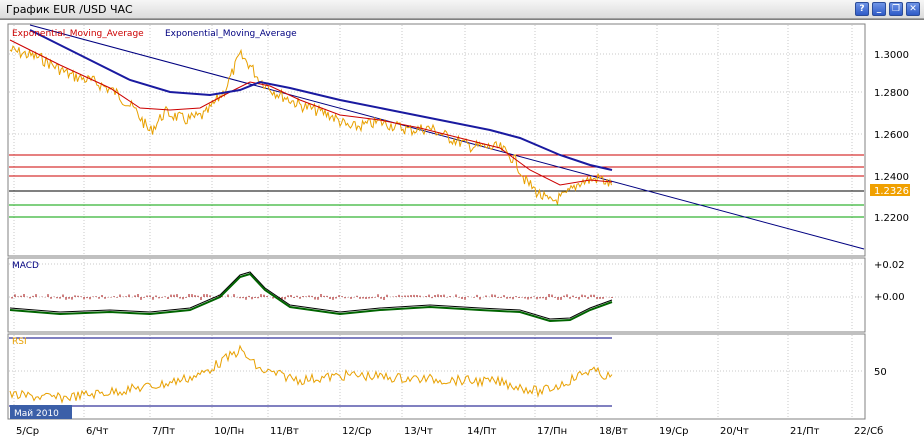 The height and width of the screenshot is (443, 924). I want to click on time-label: 7/Пт, so click(163, 431).